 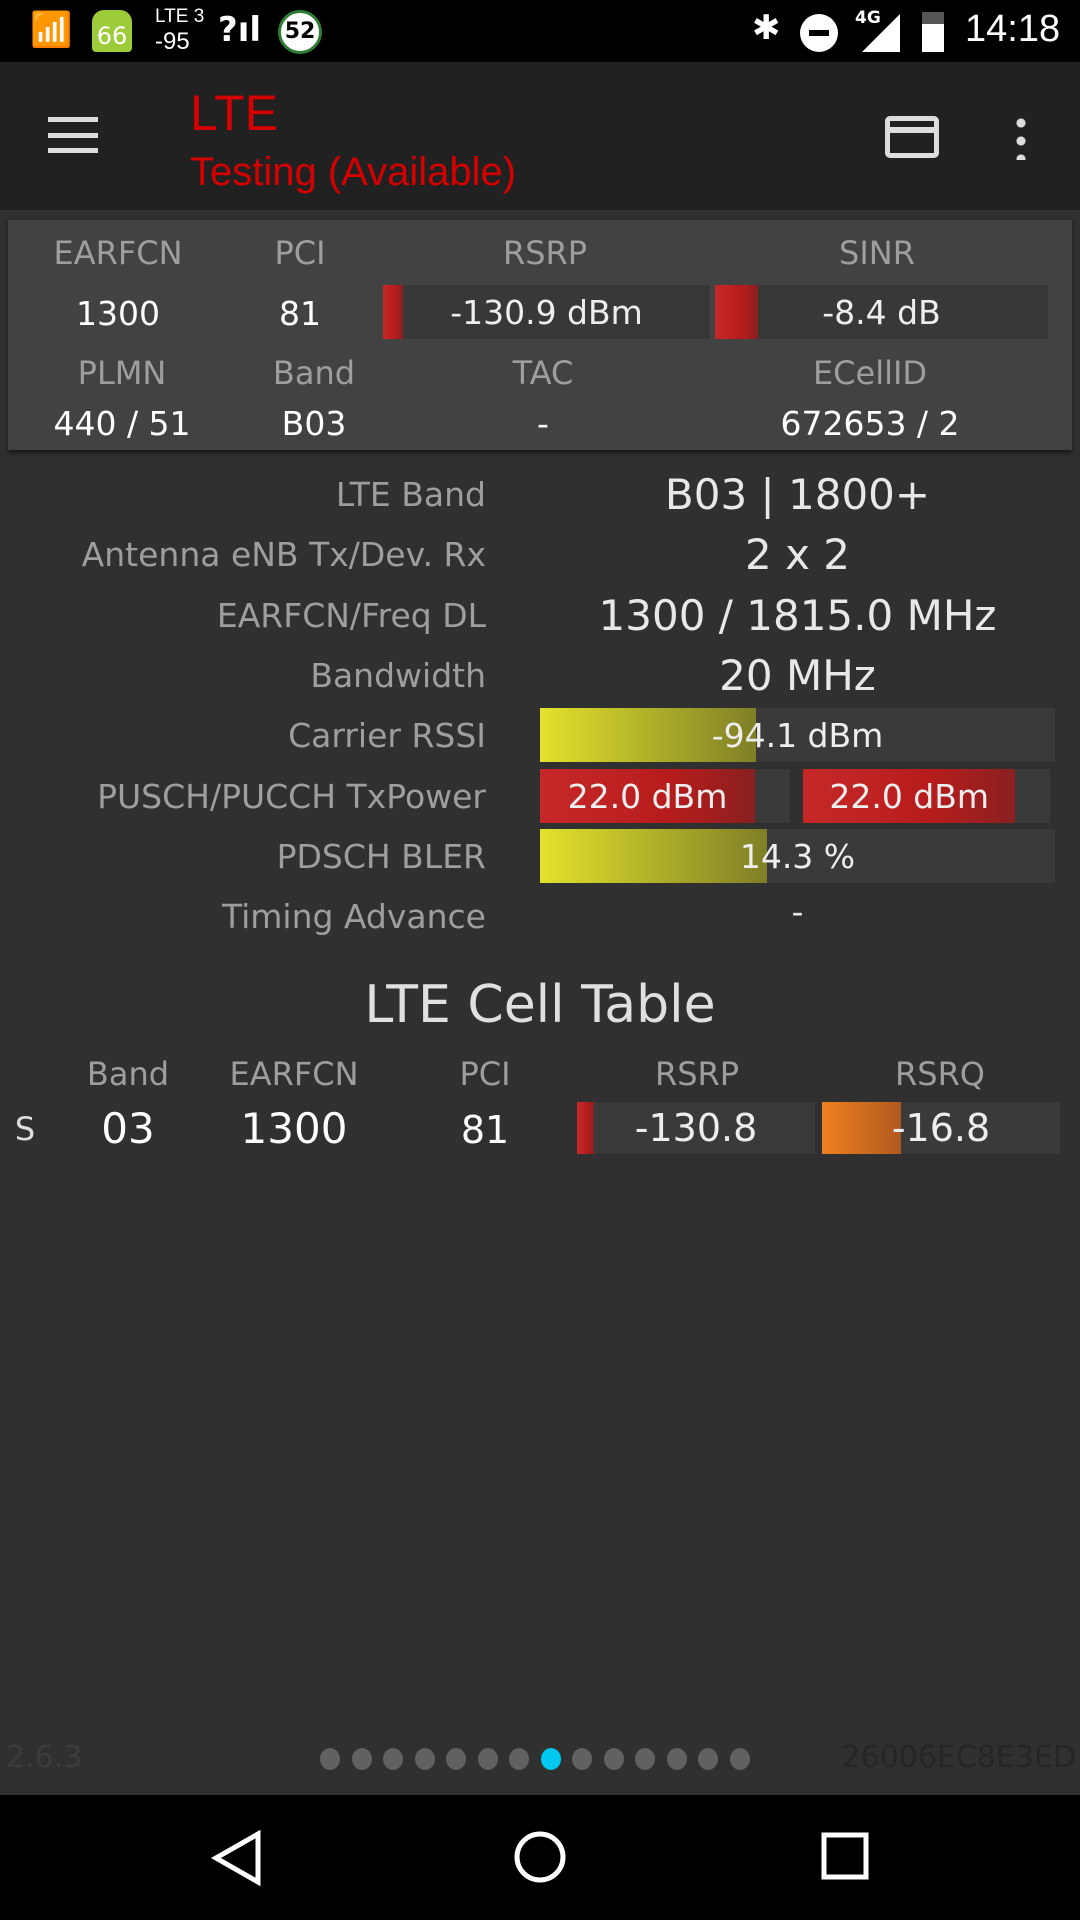 I want to click on label-antenna: Antenna eNB Tx/Dev. Rx, so click(x=283, y=554).